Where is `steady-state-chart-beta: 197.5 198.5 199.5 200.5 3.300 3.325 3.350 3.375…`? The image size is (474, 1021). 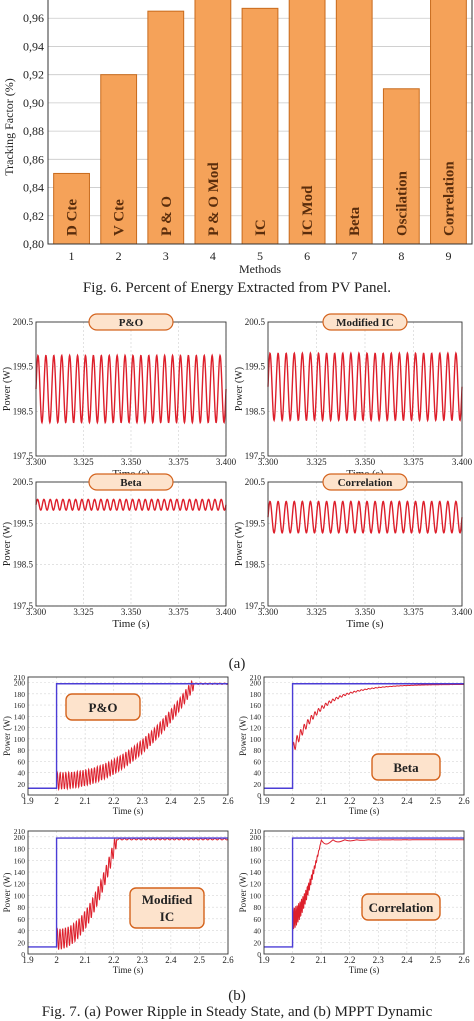 steady-state-chart-beta: 197.5 198.5 199.5 200.5 3.300 3.325 3.350 3.375… is located at coordinates (119, 551).